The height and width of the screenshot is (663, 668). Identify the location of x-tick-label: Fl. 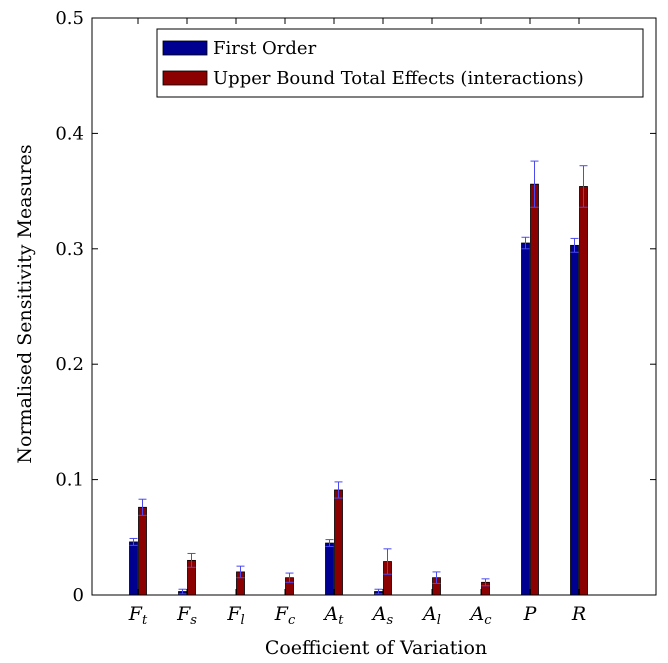
(235, 615).